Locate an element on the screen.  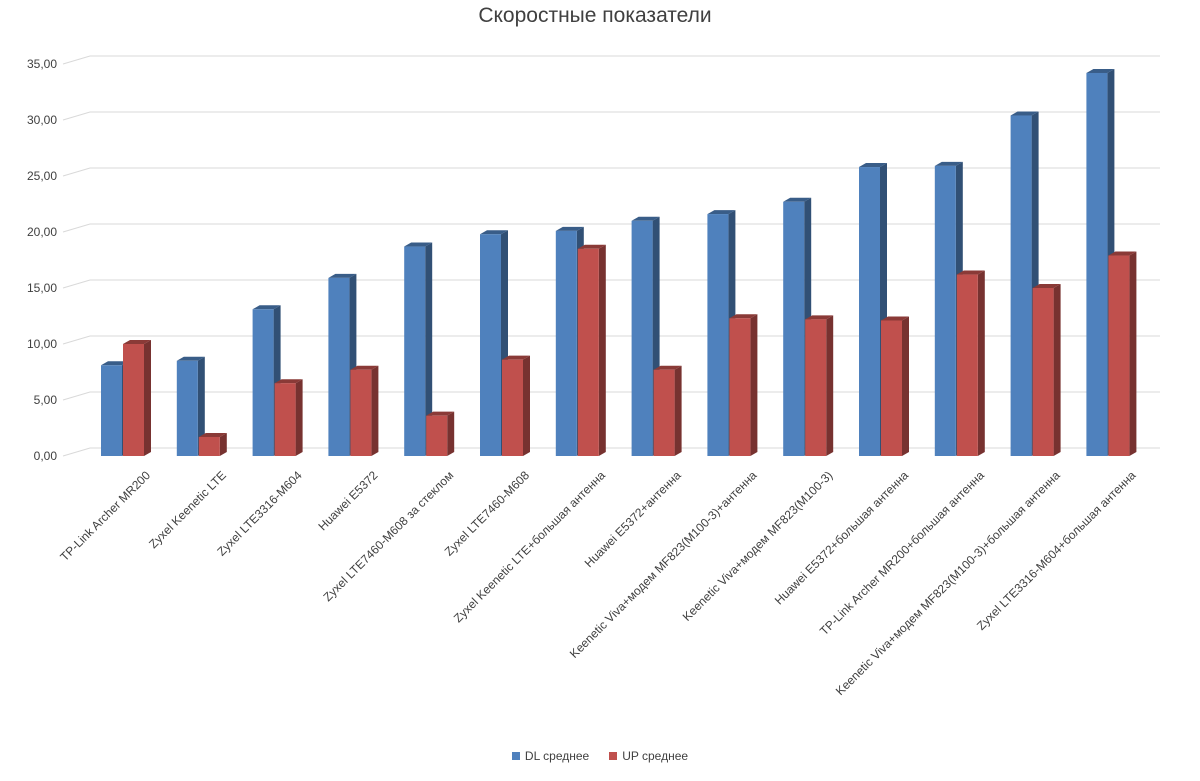
x-tick-label: TP-Link Archer MR200+большая антенна is located at coordinates (902, 553).